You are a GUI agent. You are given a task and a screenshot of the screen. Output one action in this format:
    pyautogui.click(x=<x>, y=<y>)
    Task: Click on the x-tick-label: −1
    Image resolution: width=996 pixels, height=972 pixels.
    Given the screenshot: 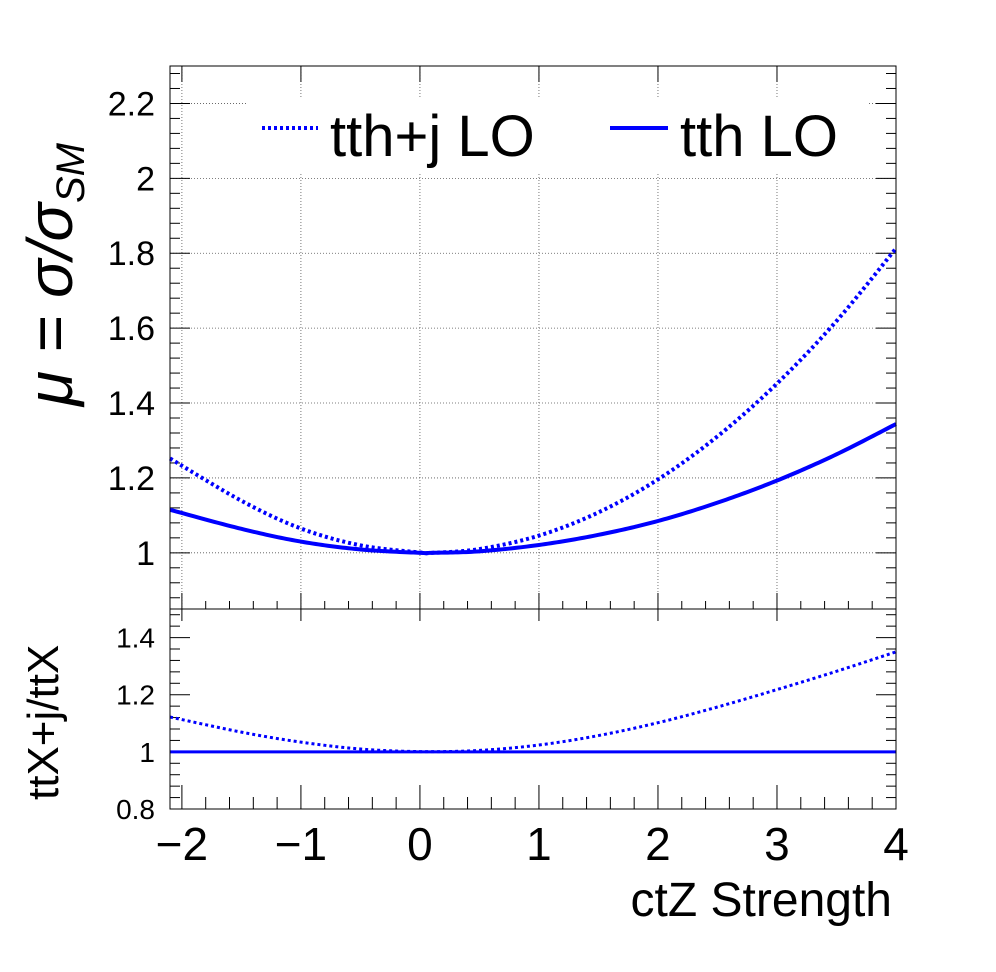 What is the action you would take?
    pyautogui.click(x=301, y=844)
    